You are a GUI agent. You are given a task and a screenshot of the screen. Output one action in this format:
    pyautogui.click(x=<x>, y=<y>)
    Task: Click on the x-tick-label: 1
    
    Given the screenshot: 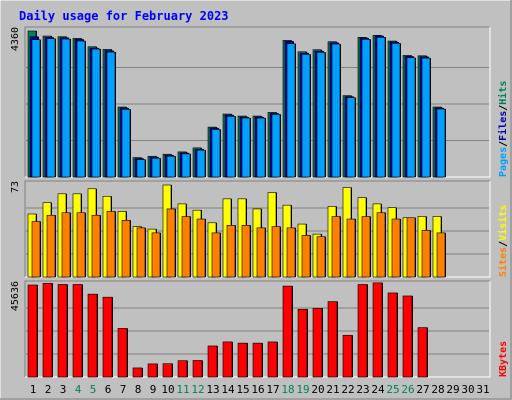 What is the action you would take?
    pyautogui.click(x=33, y=389)
    